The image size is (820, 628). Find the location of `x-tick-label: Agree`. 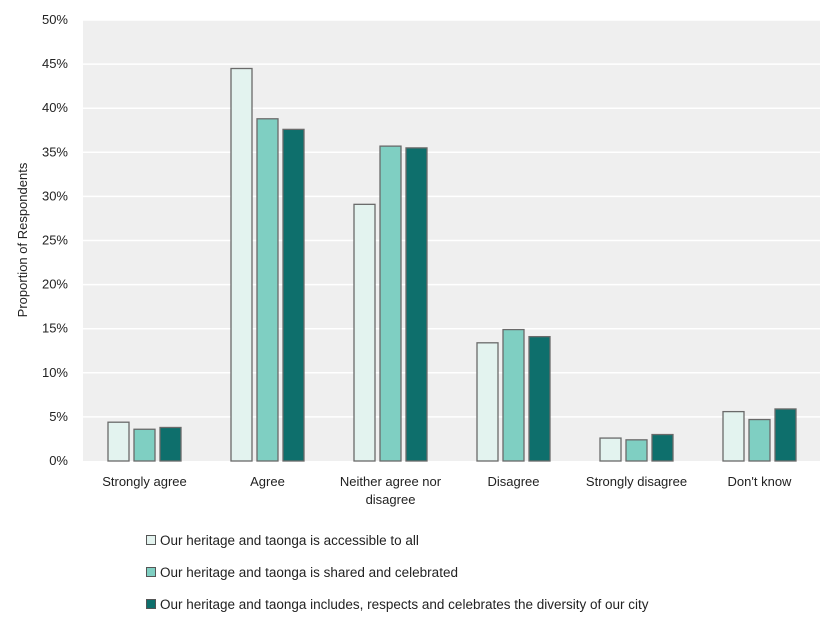

x-tick-label: Agree is located at coordinates (267, 481).